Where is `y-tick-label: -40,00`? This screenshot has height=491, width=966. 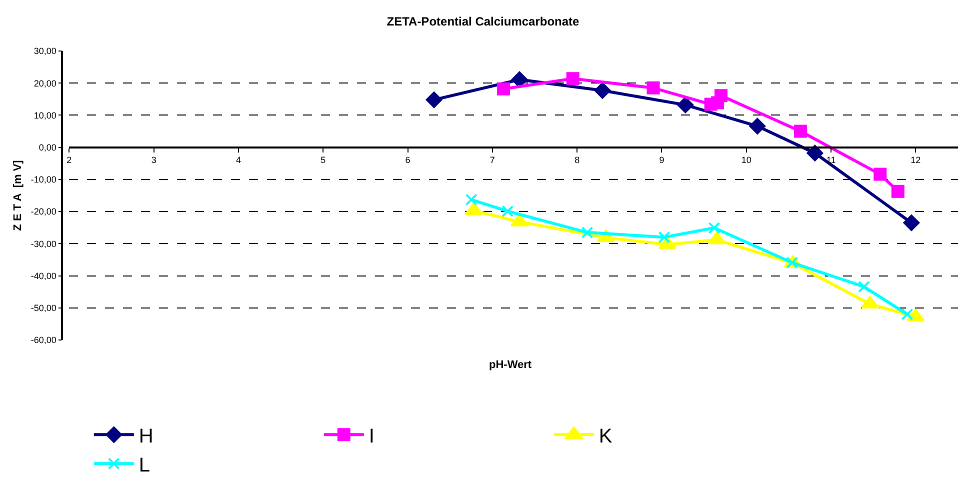
y-tick-label: -40,00 is located at coordinates (43, 275).